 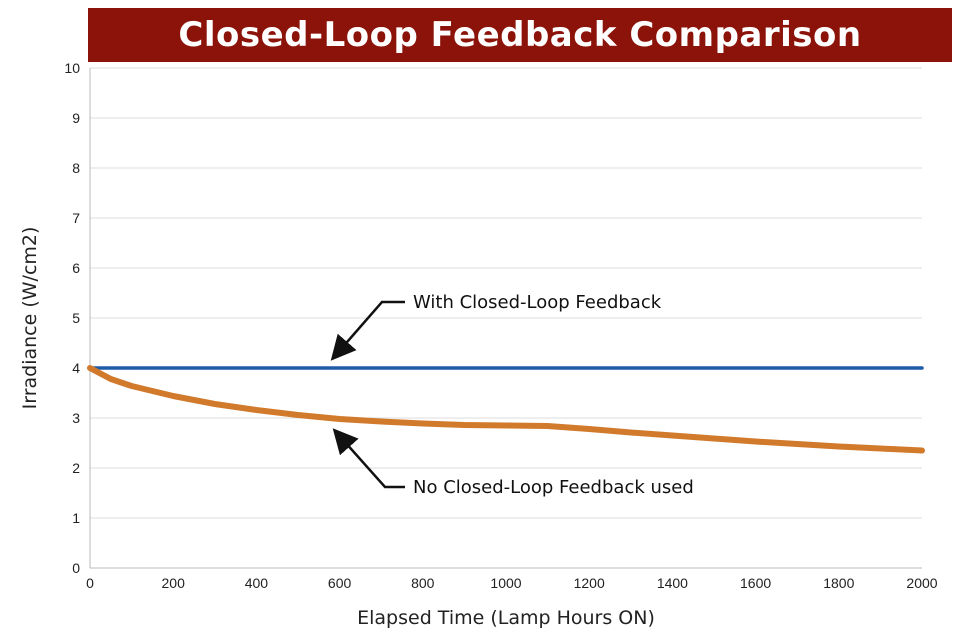 What do you see at coordinates (257, 583) in the screenshot?
I see `x-tick-label: 400` at bounding box center [257, 583].